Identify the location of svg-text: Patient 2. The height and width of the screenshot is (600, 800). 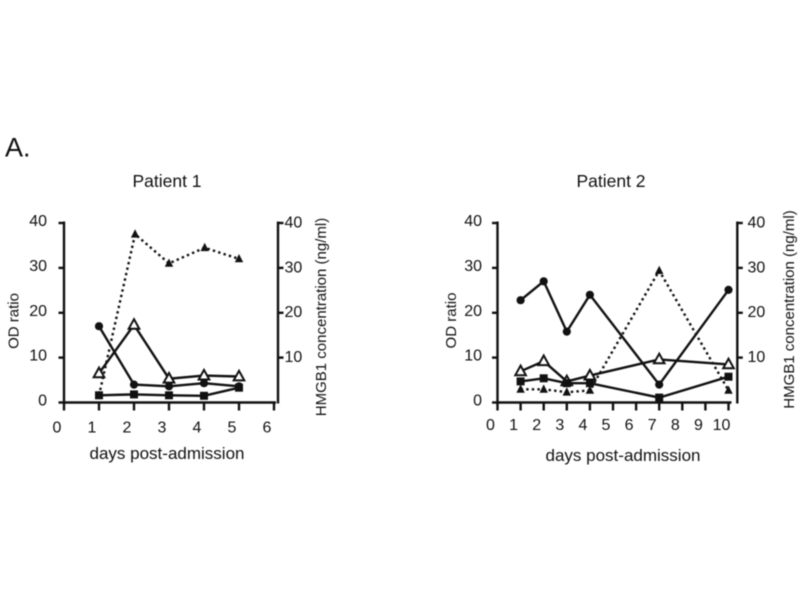
(610, 181).